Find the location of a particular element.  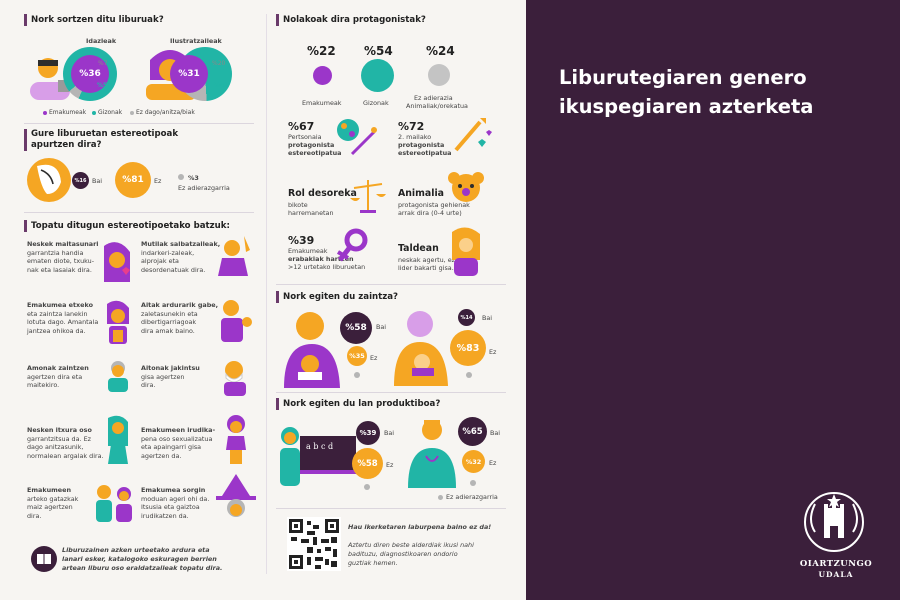

illustrators-label: Ilustratzaileak is located at coordinates (196, 41).